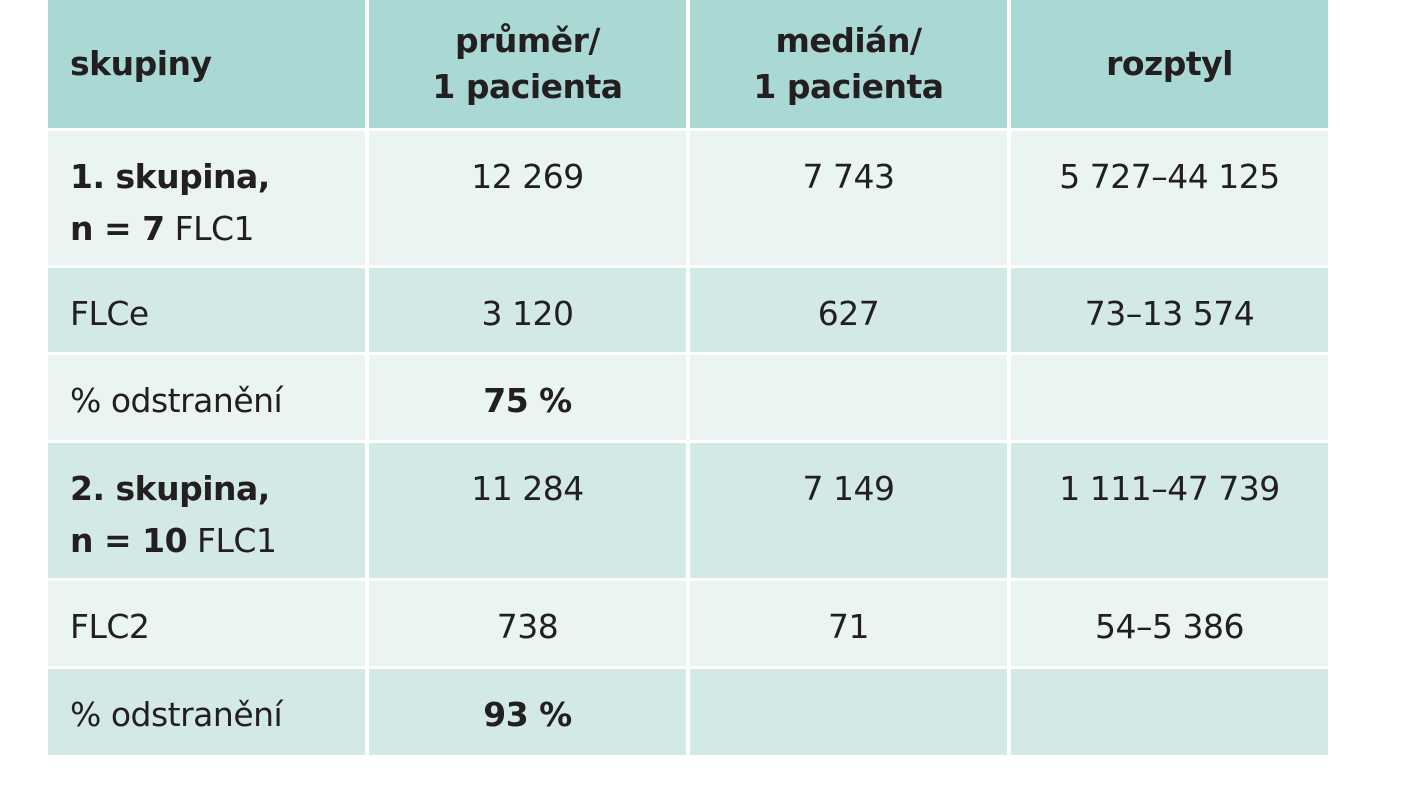 The image size is (1409, 800). I want to click on header-text: medián/, so click(848, 40).